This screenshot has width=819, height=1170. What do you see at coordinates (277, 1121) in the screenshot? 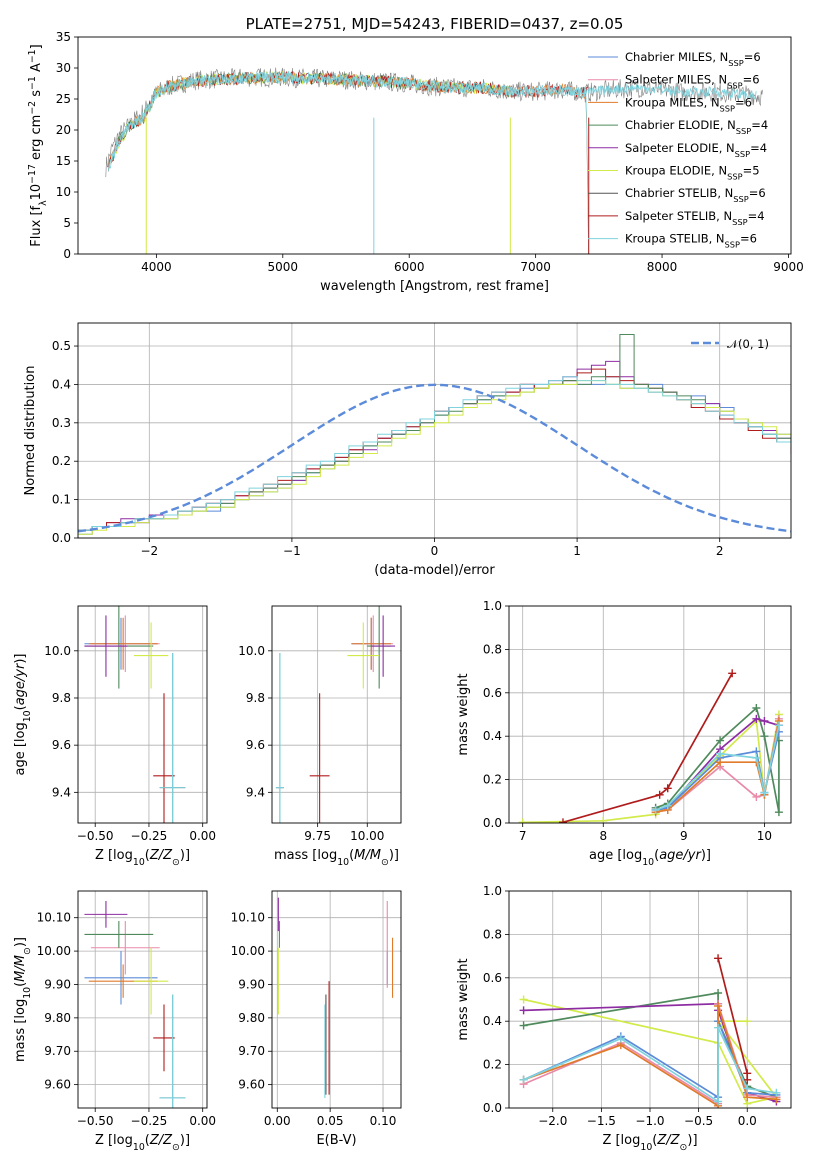
I see `x-tick-label: 0.00` at bounding box center [277, 1121].